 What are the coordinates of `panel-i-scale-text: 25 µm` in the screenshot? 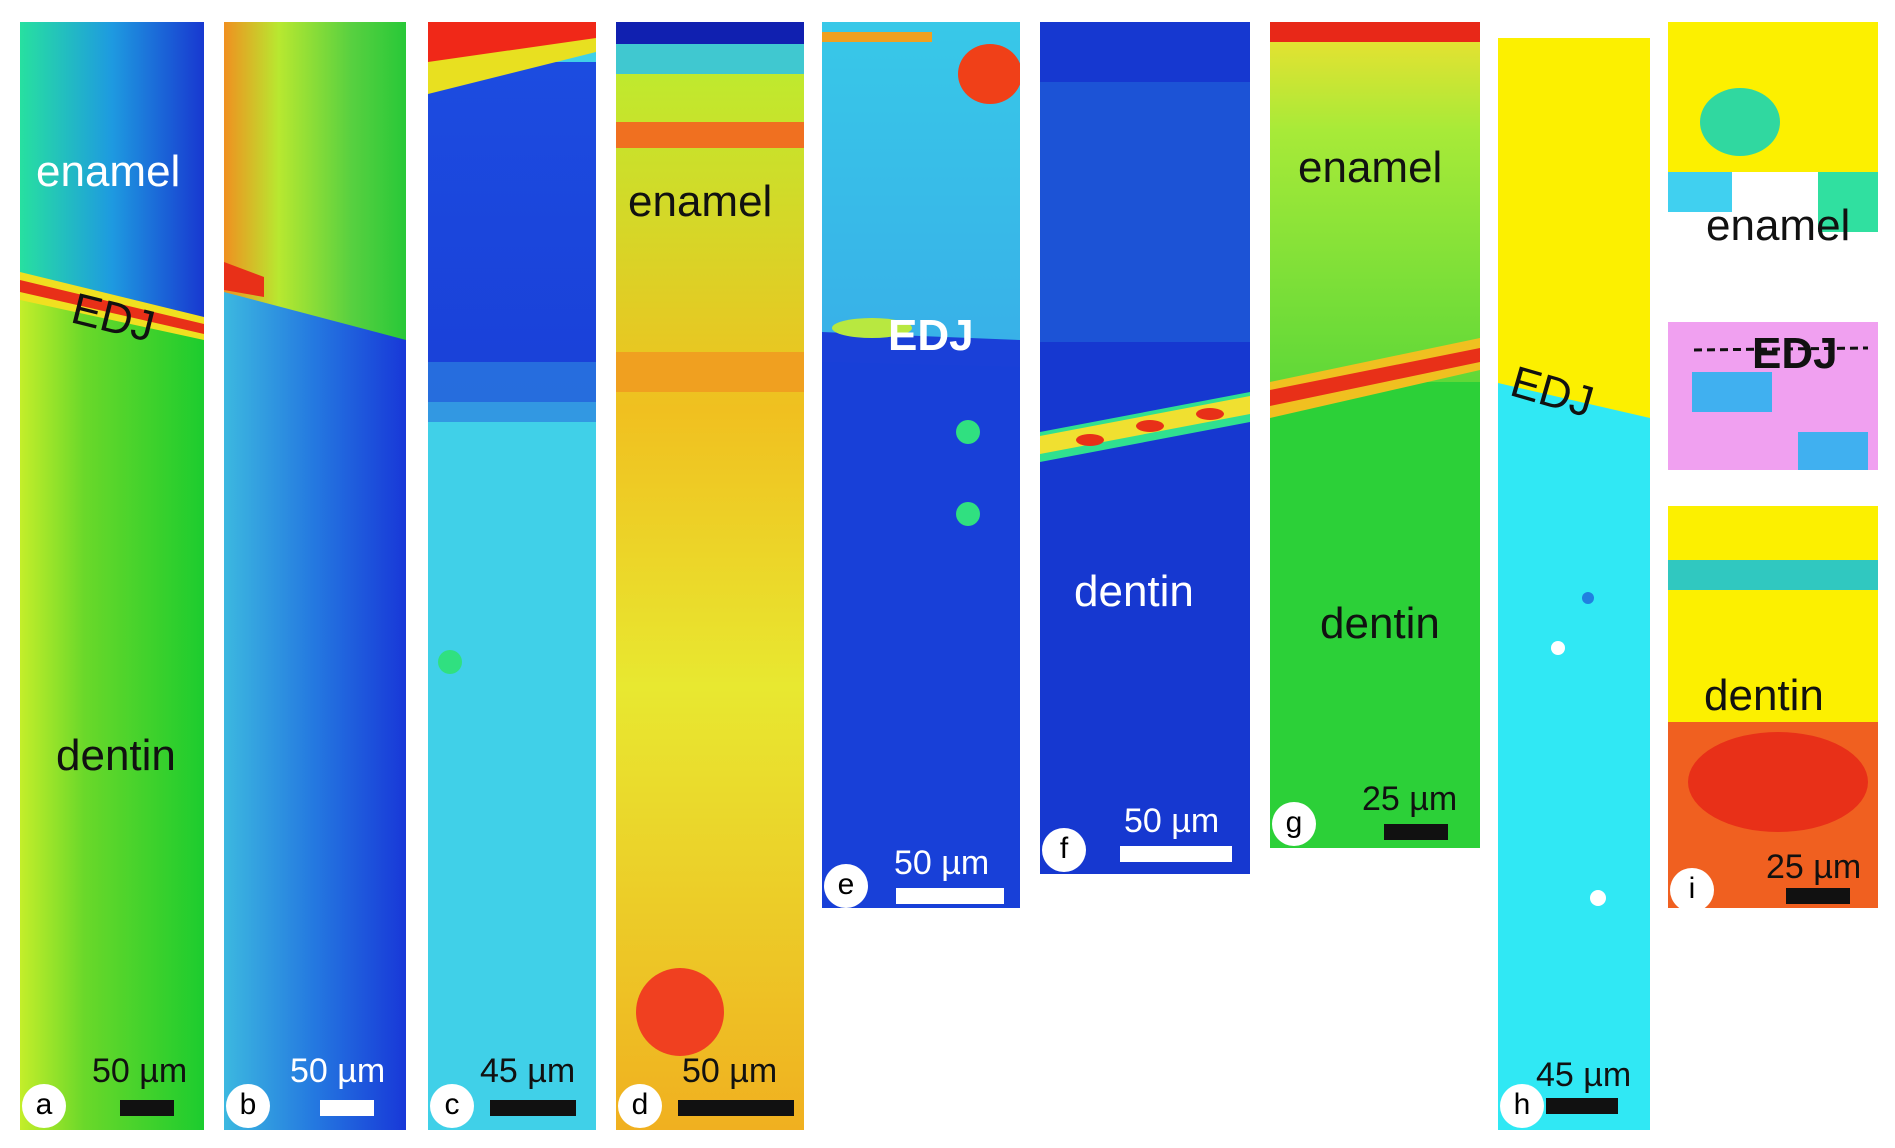 It's located at (1814, 867).